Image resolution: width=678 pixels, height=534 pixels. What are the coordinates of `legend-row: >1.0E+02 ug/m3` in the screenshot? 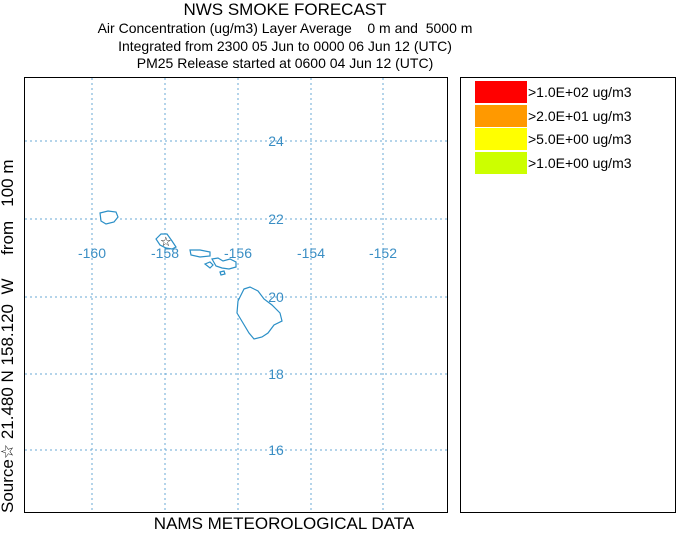 It's located at (553, 92).